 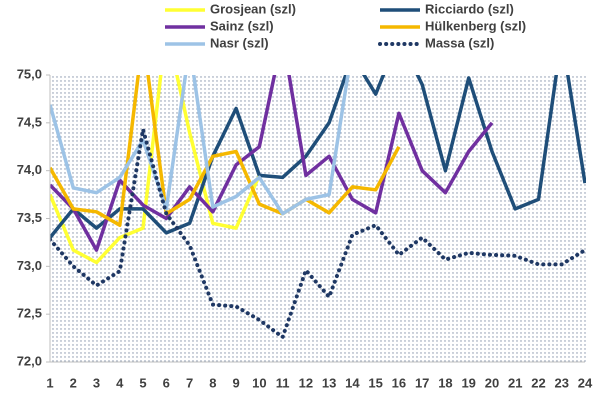 What do you see at coordinates (96, 382) in the screenshot?
I see `x-tick-label: 3` at bounding box center [96, 382].